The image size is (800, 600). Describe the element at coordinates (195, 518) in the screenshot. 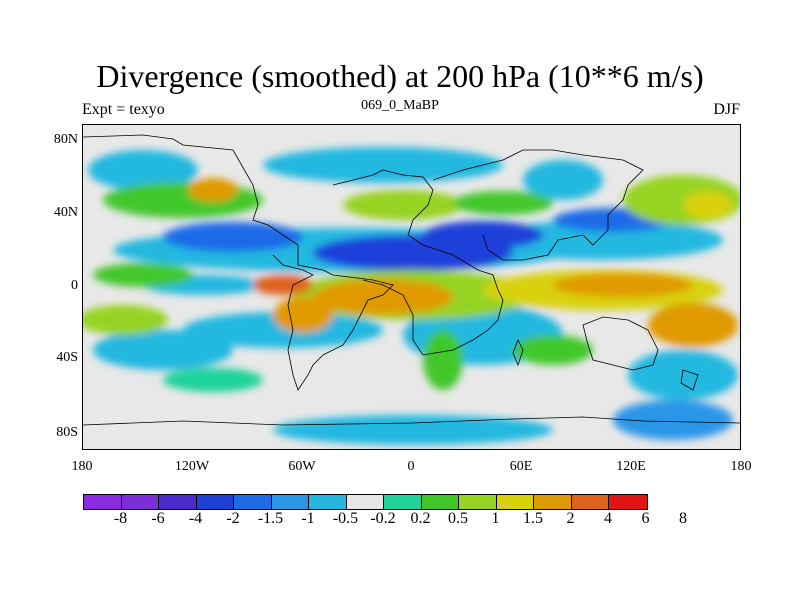

I see `colorbar-label: -4` at that location.